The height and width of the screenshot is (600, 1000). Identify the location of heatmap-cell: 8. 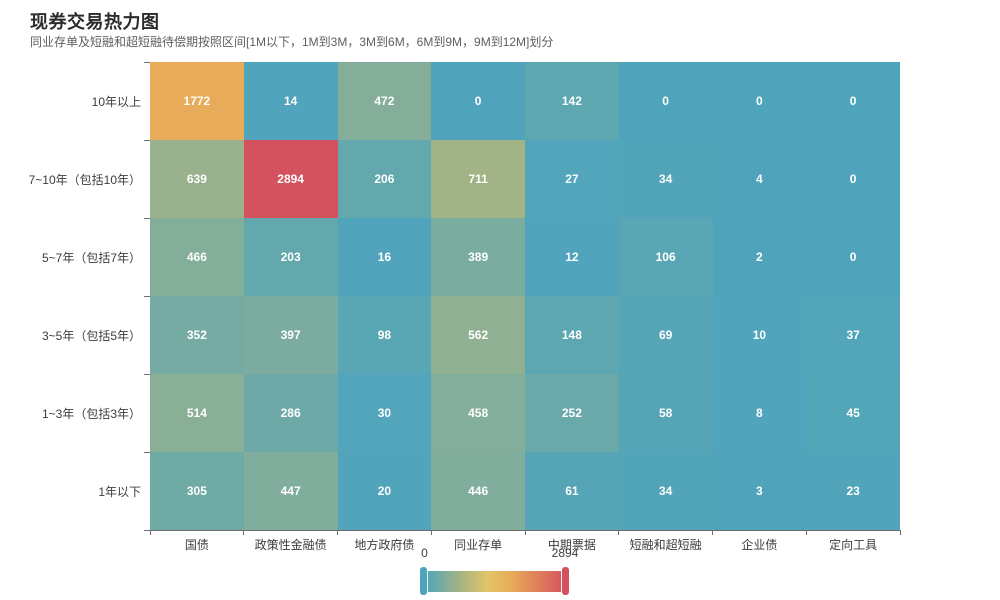
(759, 413).